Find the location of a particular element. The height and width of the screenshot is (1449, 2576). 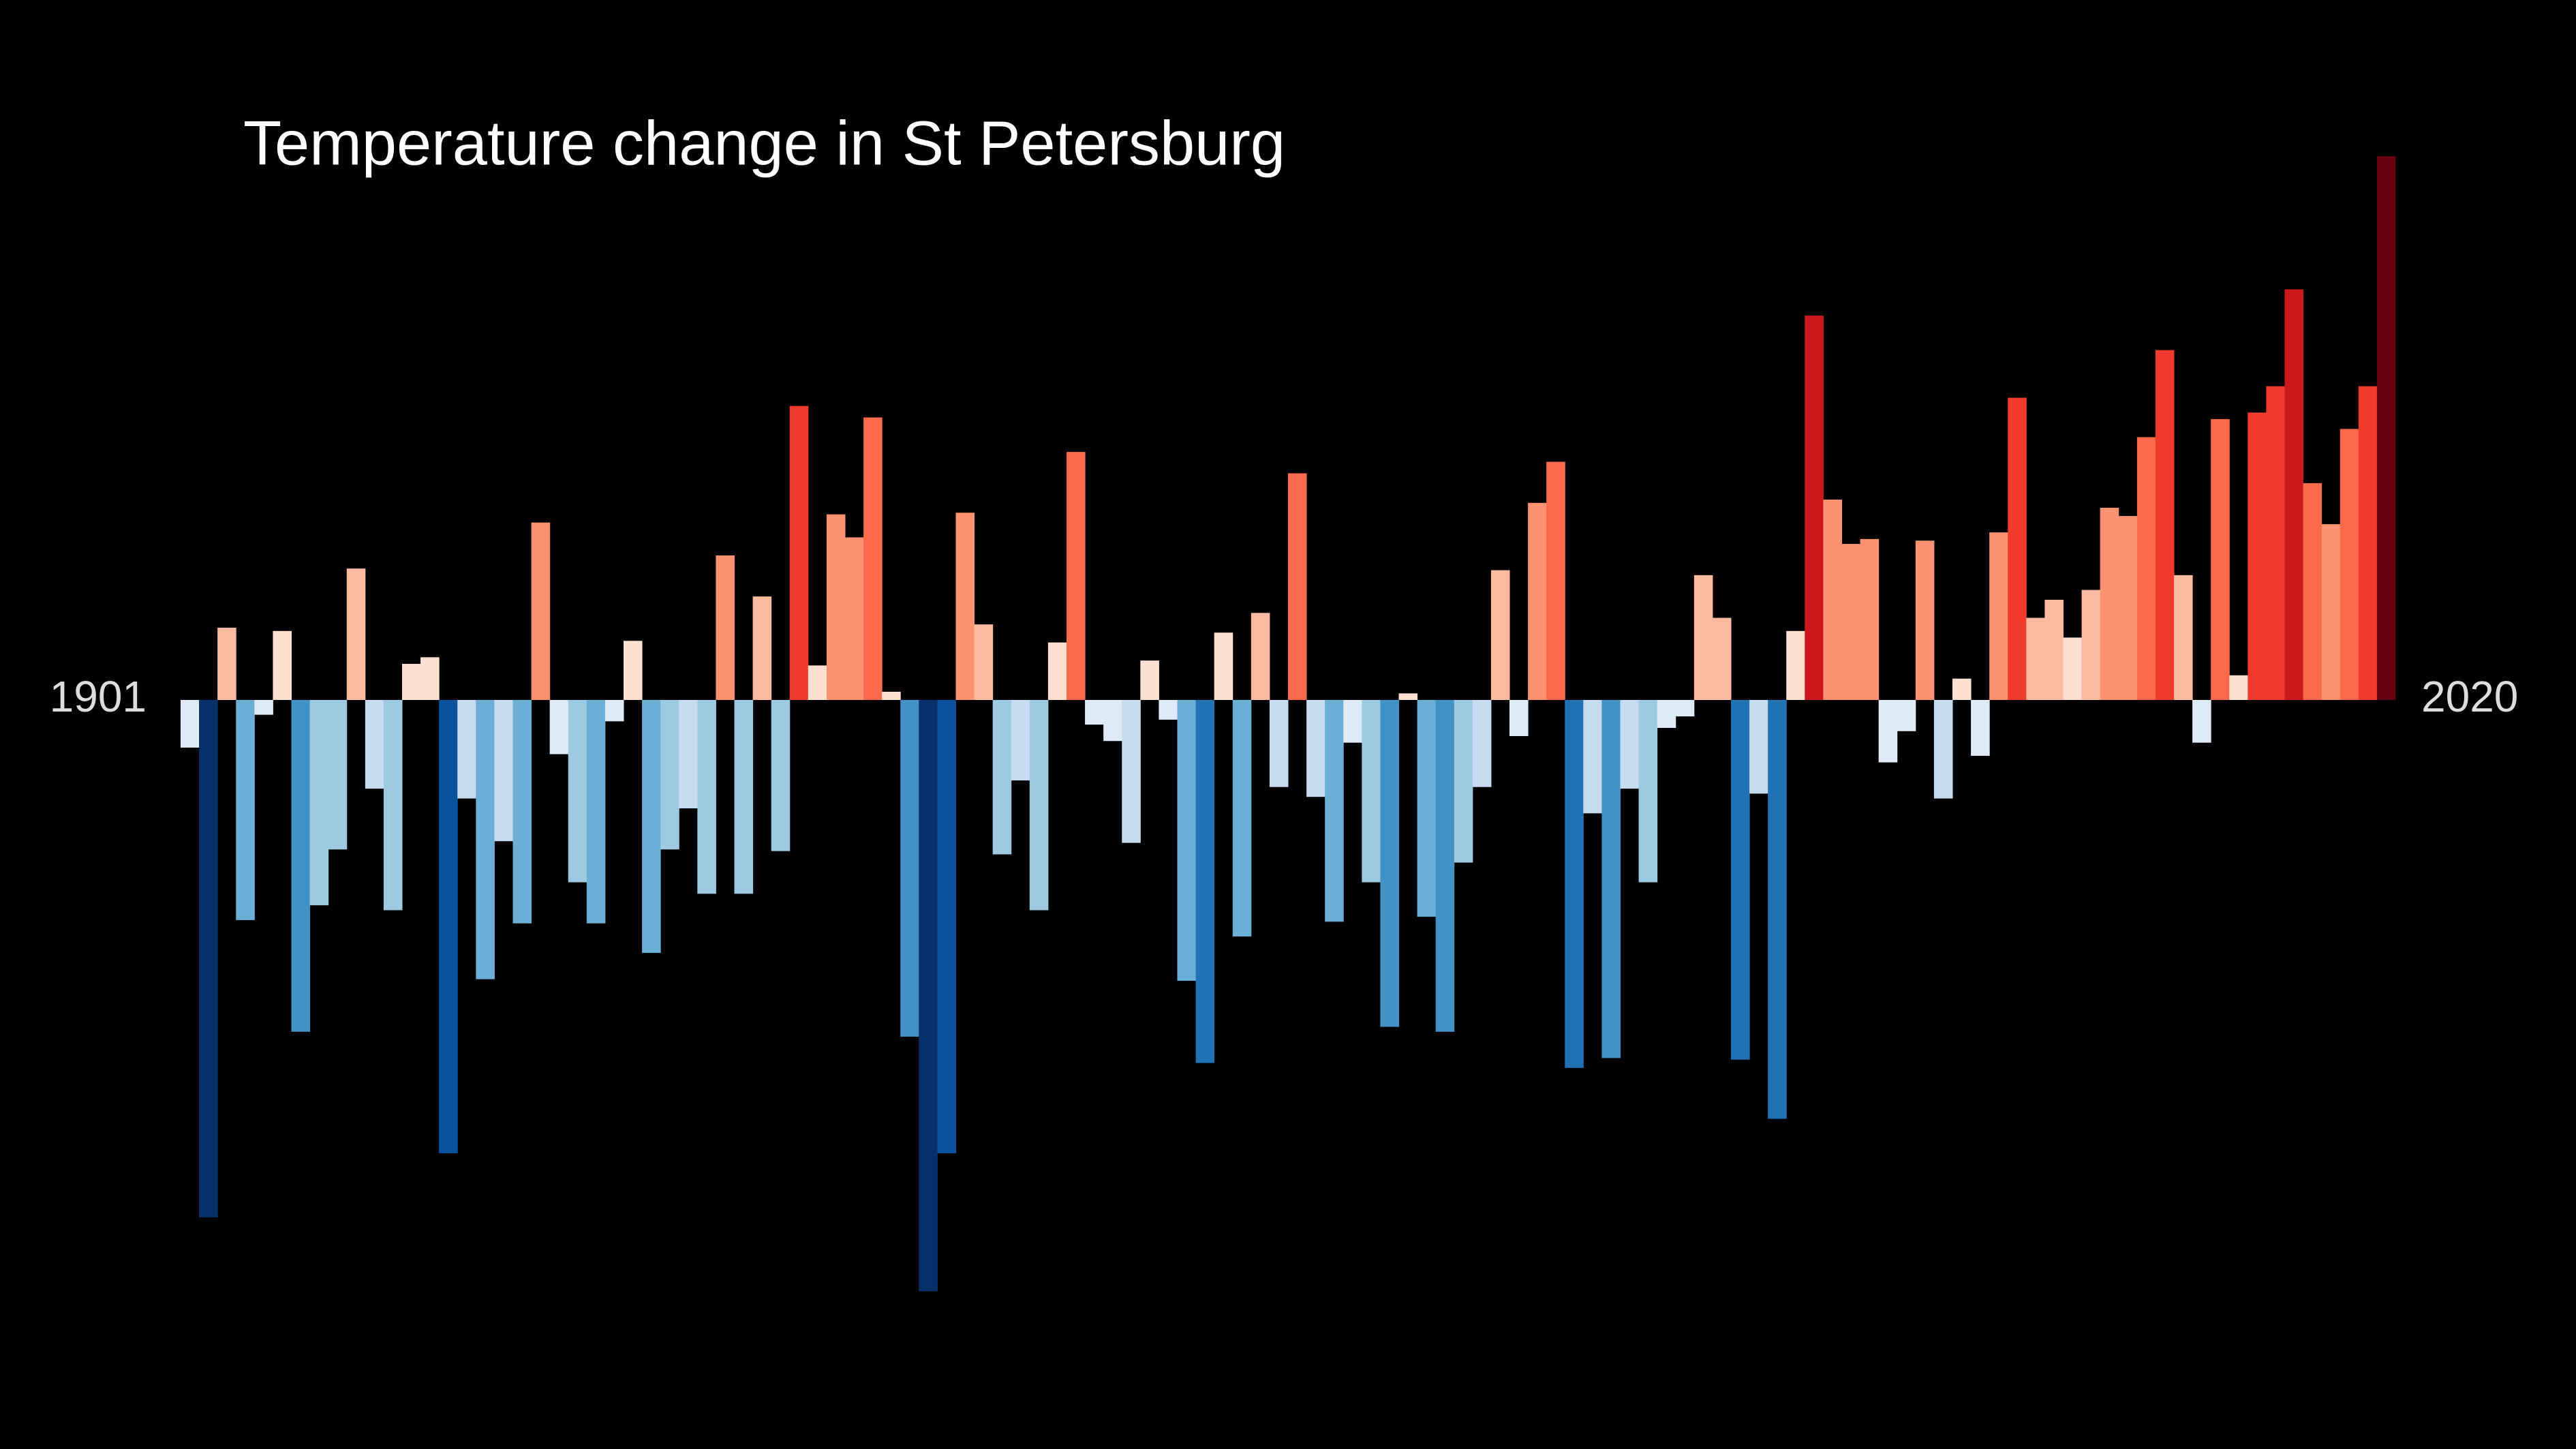

chart-title: Temperature change in St Petersburg is located at coordinates (764, 143).